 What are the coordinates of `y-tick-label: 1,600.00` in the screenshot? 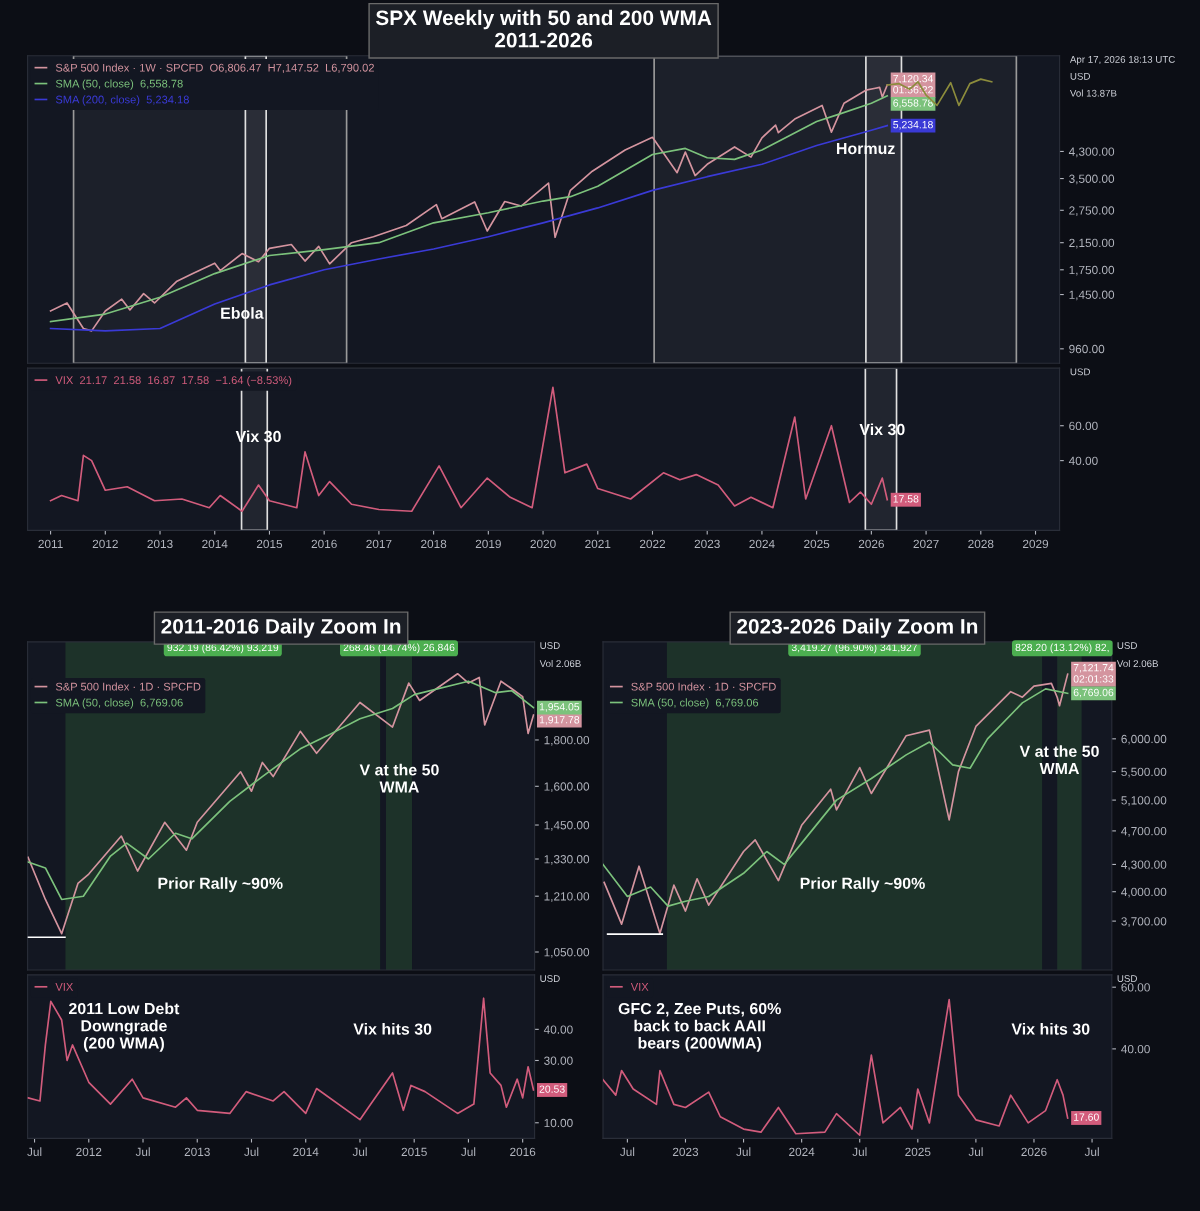 It's located at (567, 787).